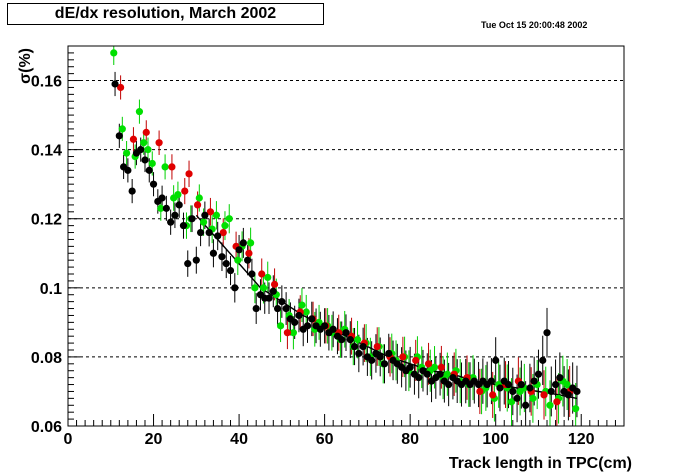 This screenshot has height=472, width=696. I want to click on y-axis-label: σ(%), so click(25, 66).